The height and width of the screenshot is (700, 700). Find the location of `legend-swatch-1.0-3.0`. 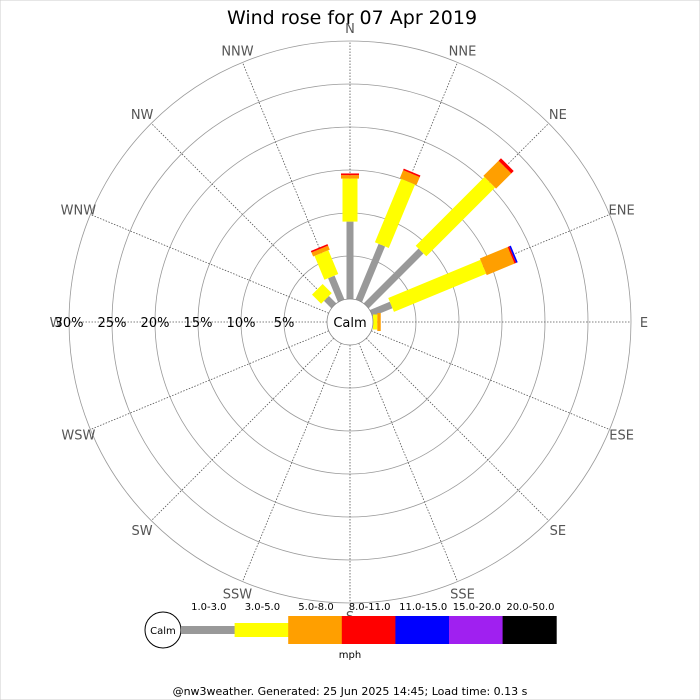

legend-swatch-1.0-3.0 is located at coordinates (208, 630).